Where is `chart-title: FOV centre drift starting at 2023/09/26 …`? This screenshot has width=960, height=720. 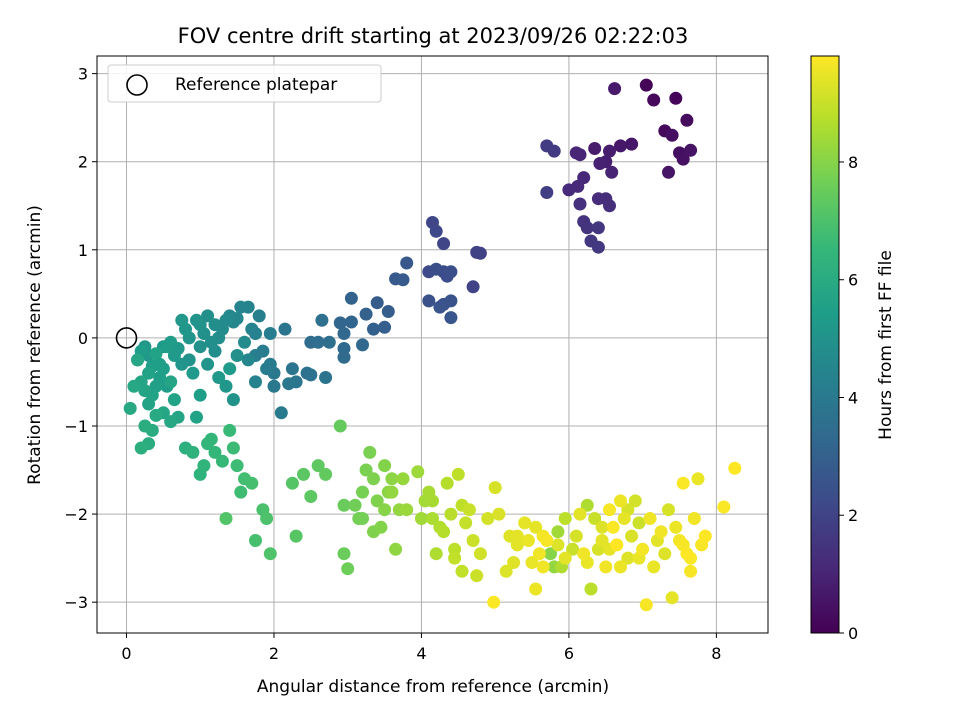 chart-title: FOV centre drift starting at 2023/09/26 … is located at coordinates (433, 36).